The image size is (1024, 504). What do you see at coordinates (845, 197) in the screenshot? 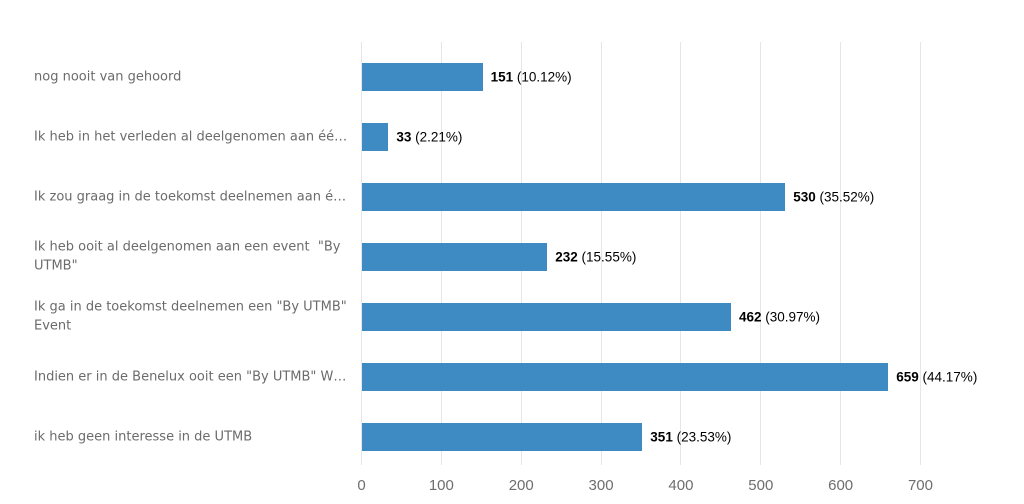
I see `value-percent: (35.52%)` at bounding box center [845, 197].